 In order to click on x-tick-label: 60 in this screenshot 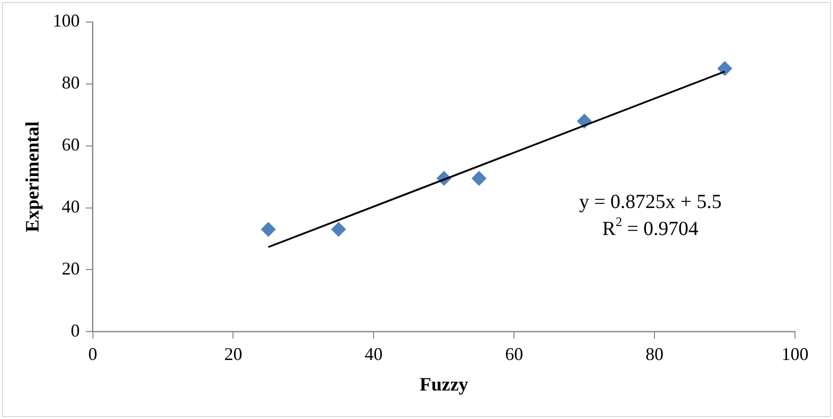, I will do `click(514, 354)`.